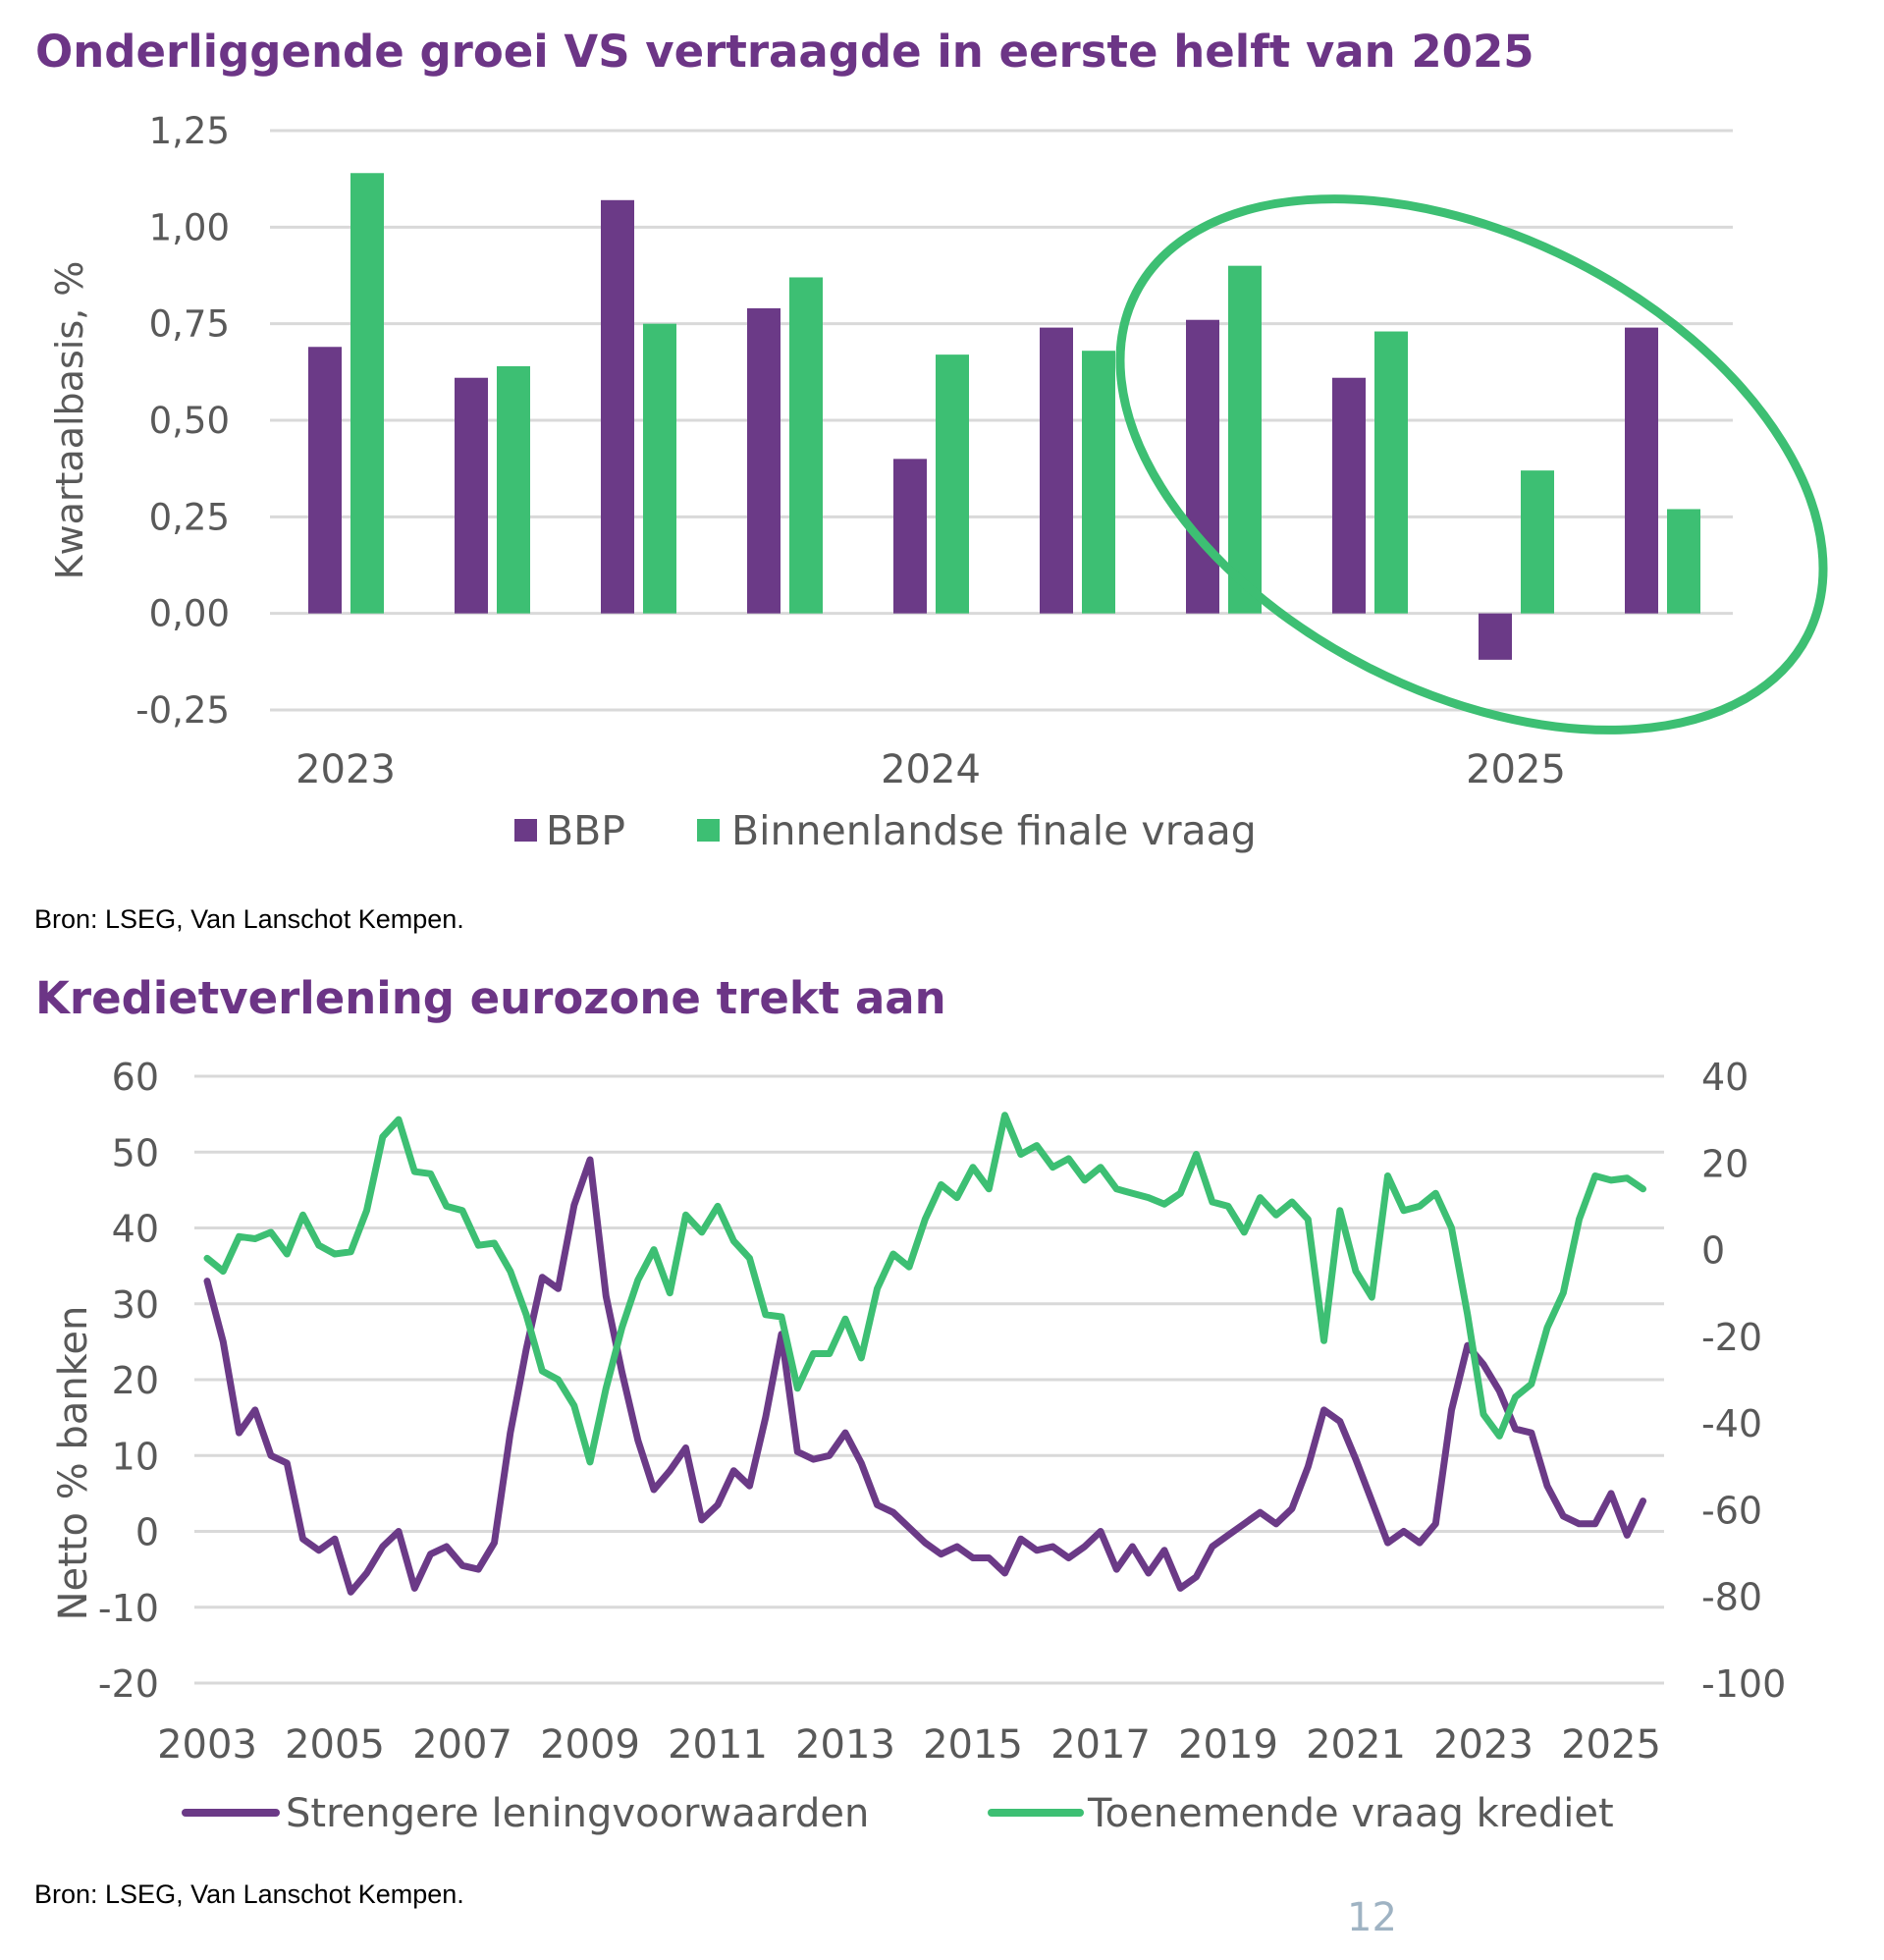 The image size is (1884, 1960). Describe the element at coordinates (585, 830) in the screenshot. I see `legend-label-bbp: BBP` at that location.